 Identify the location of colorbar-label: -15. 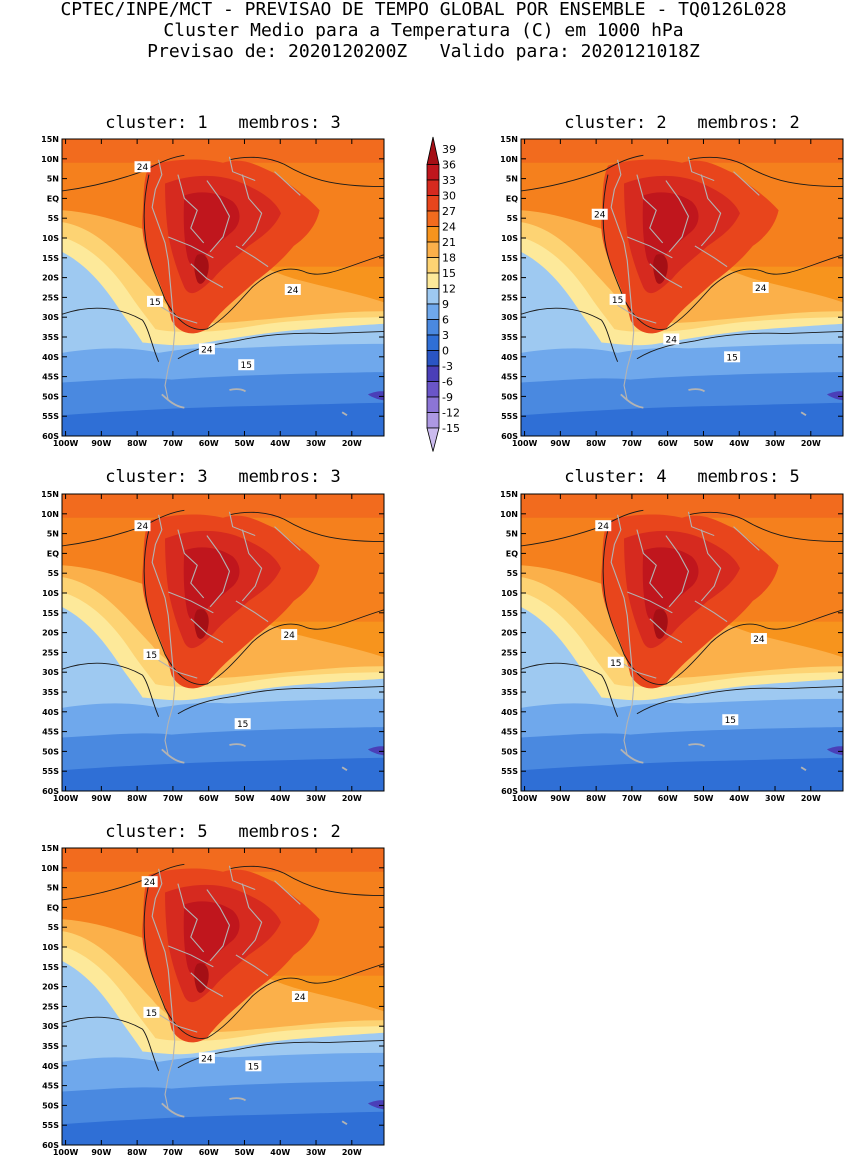
(451, 428).